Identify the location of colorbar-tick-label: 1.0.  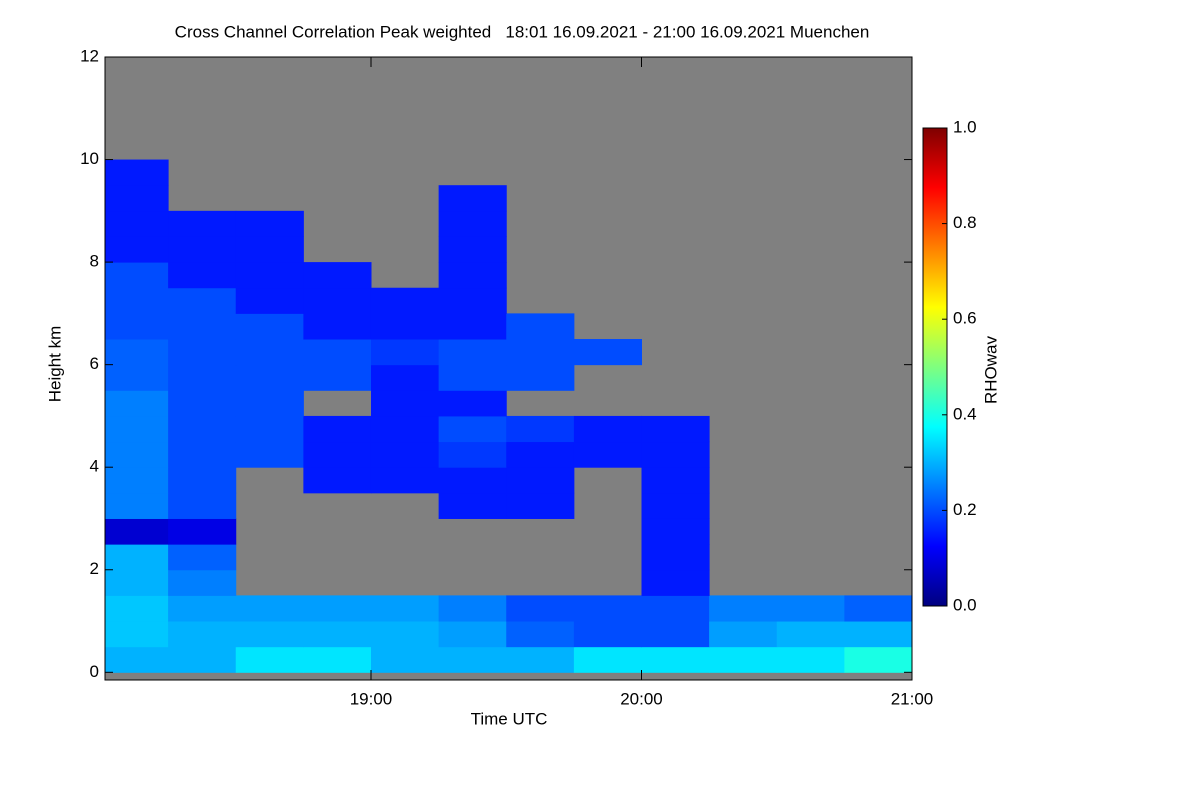
(965, 126).